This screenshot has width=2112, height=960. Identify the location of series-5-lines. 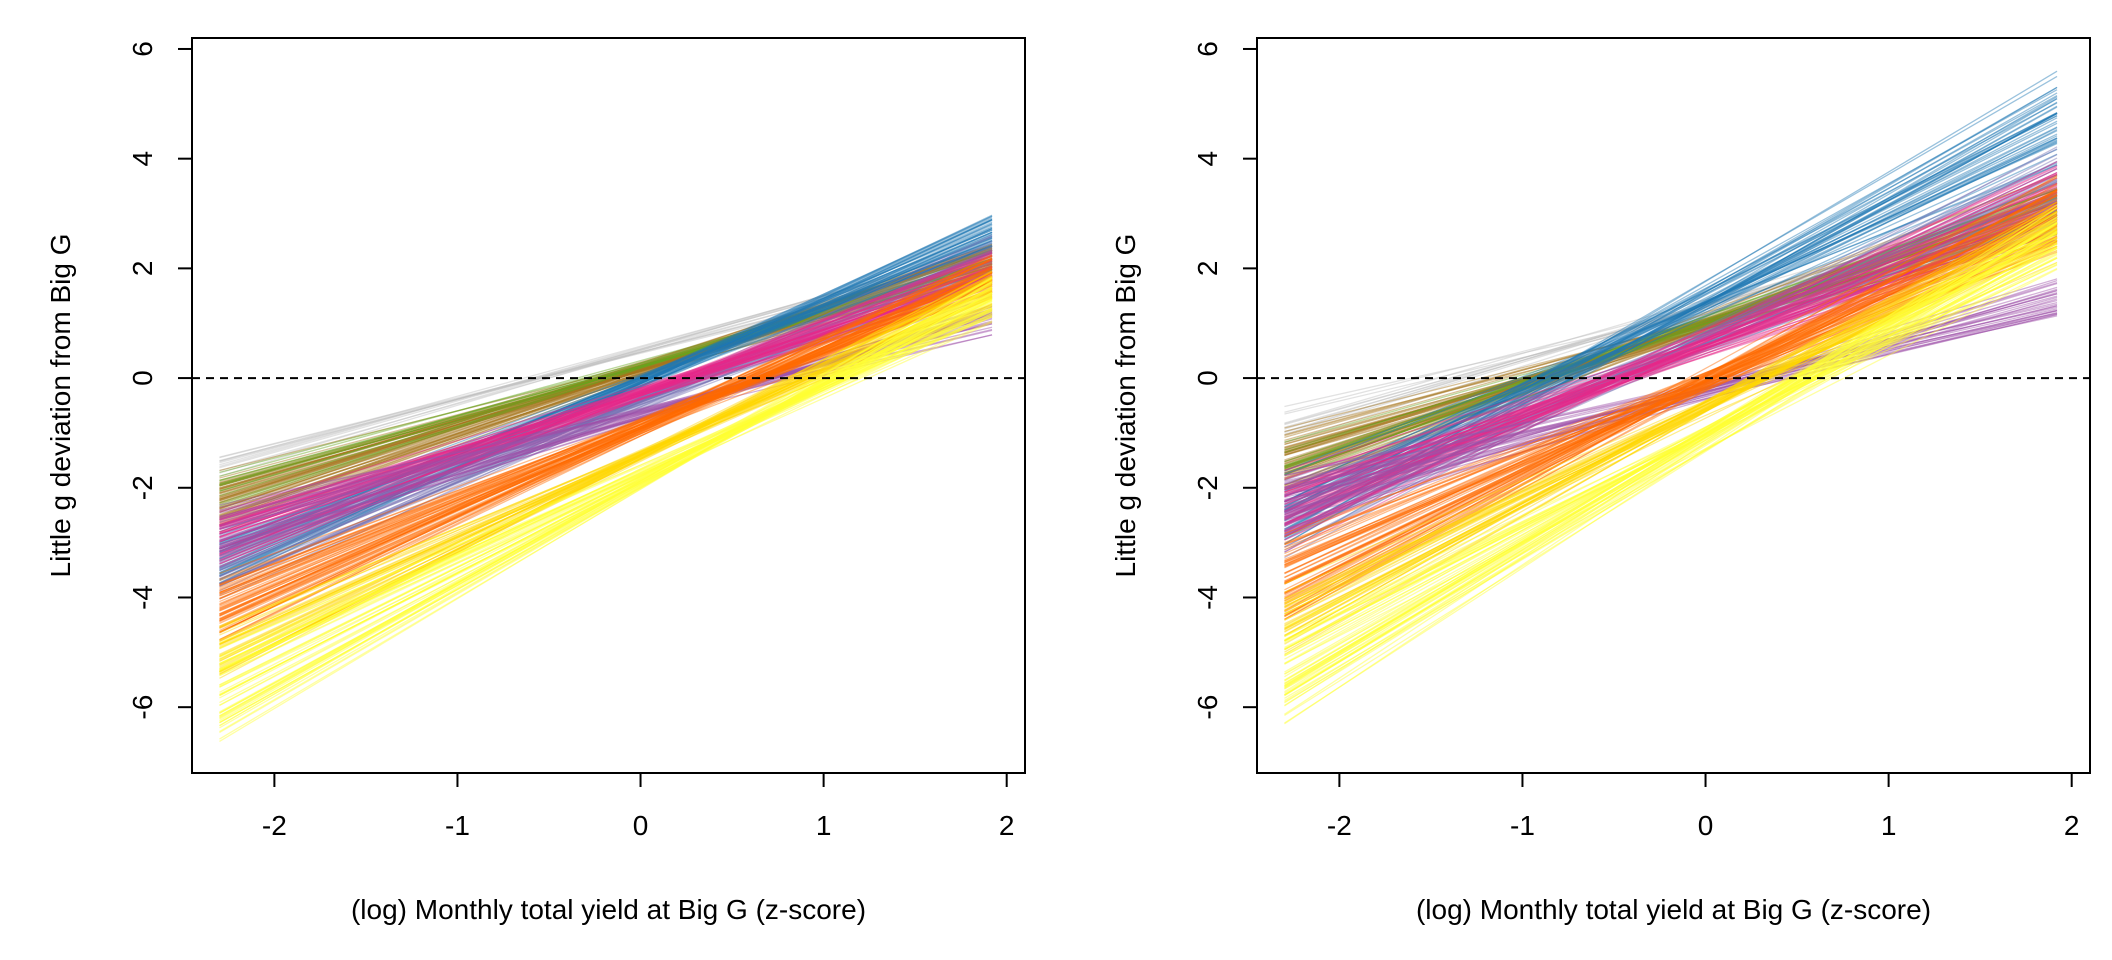
(1671, 357).